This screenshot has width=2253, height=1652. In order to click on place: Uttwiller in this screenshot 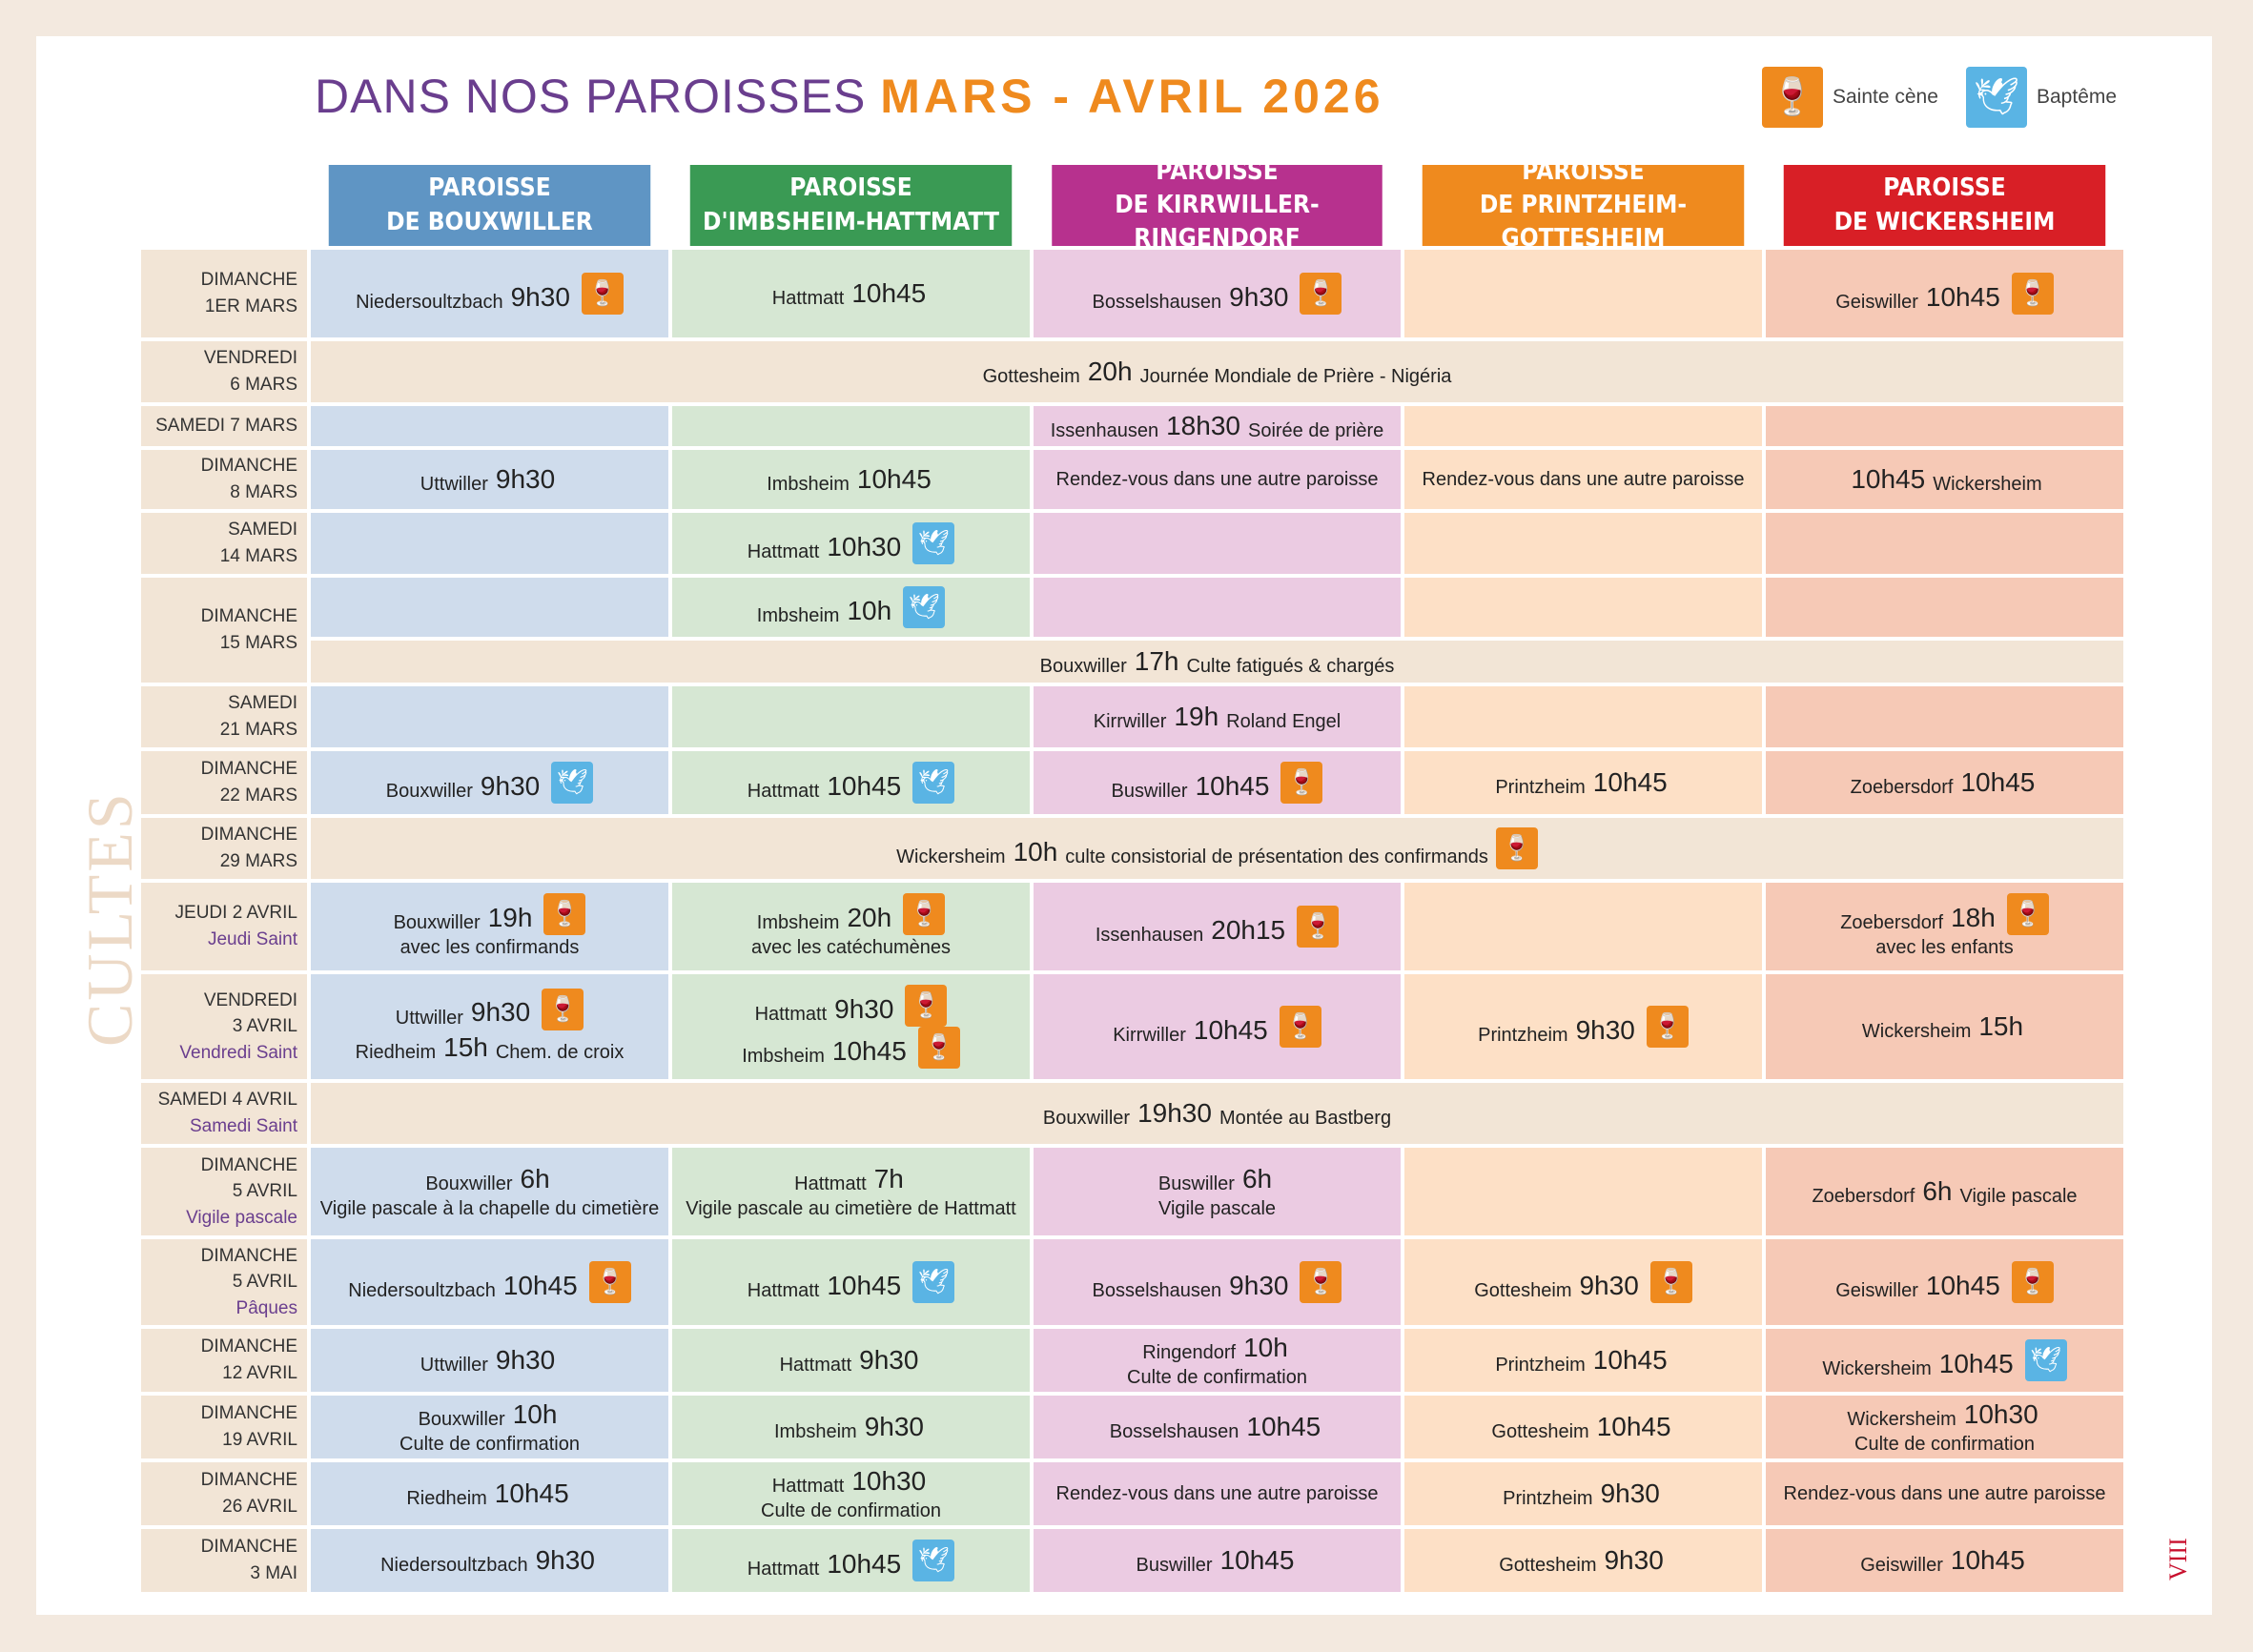, I will do `click(429, 1018)`.